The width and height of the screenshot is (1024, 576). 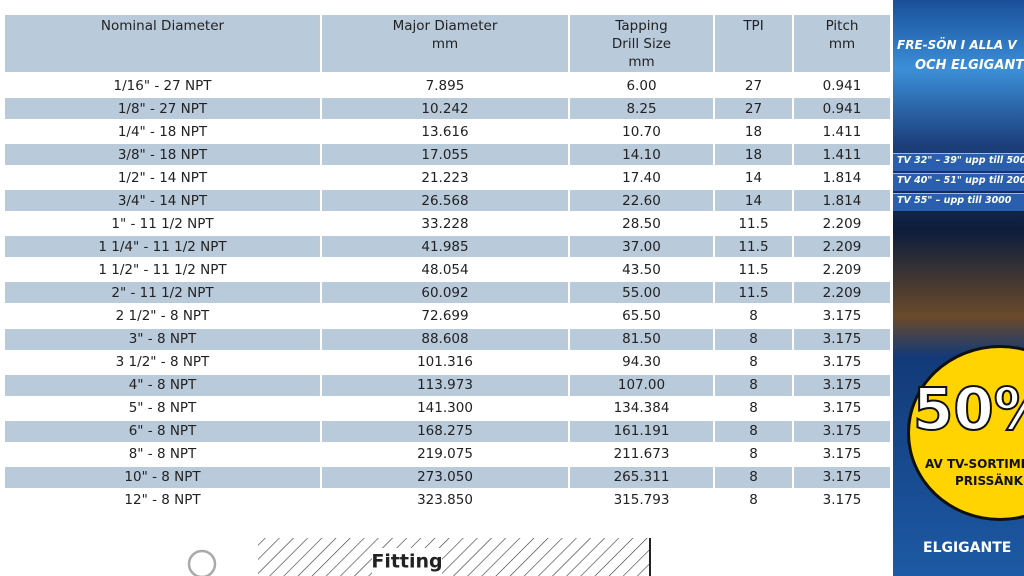 What do you see at coordinates (406, 562) in the screenshot?
I see `diagram-label: Fitting` at bounding box center [406, 562].